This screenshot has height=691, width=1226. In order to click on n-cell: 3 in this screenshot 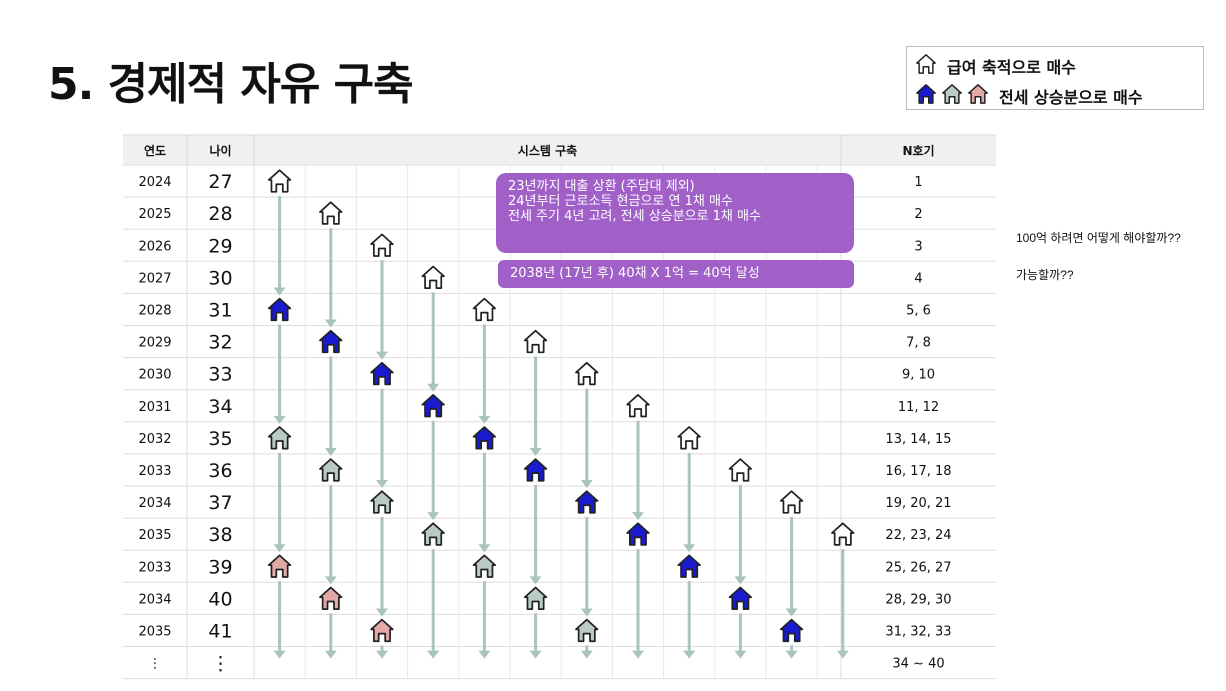, I will do `click(918, 246)`.